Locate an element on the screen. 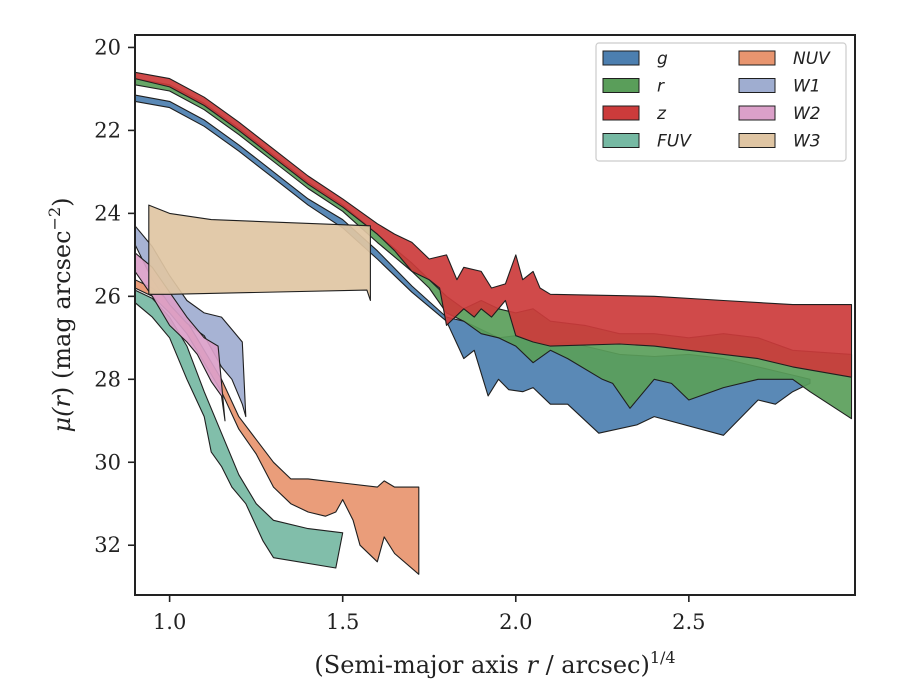  legend-label-r: r is located at coordinates (661, 87).